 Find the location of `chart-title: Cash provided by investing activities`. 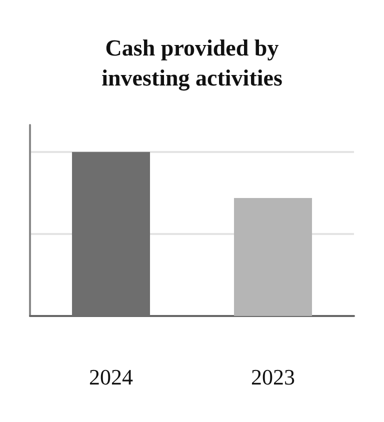

chart-title: Cash provided by investing activities is located at coordinates (192, 64).